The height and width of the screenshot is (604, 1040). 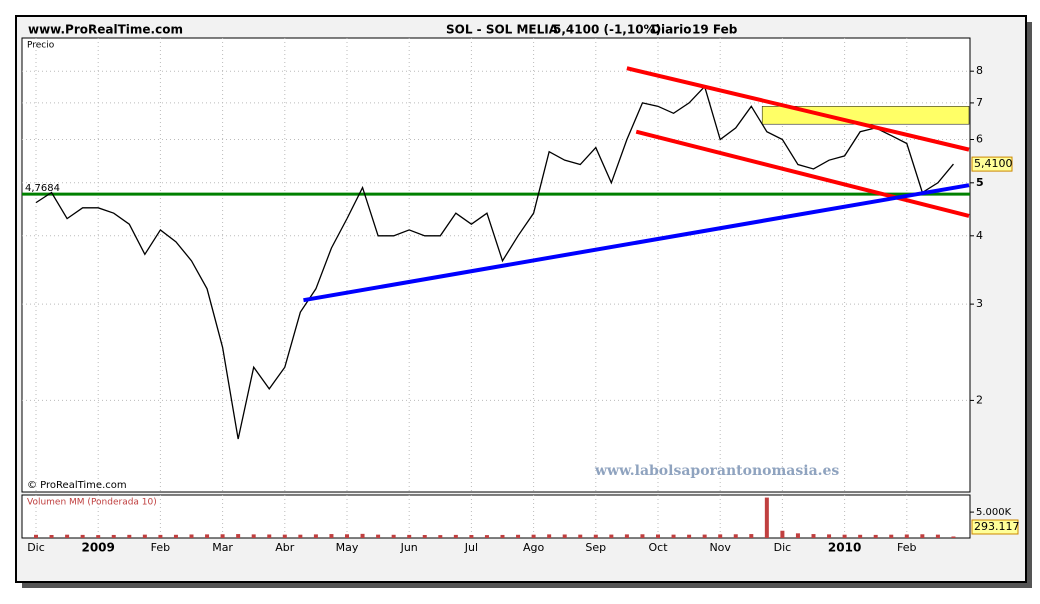 I want to click on y-tick-label: 4, so click(x=979, y=235).